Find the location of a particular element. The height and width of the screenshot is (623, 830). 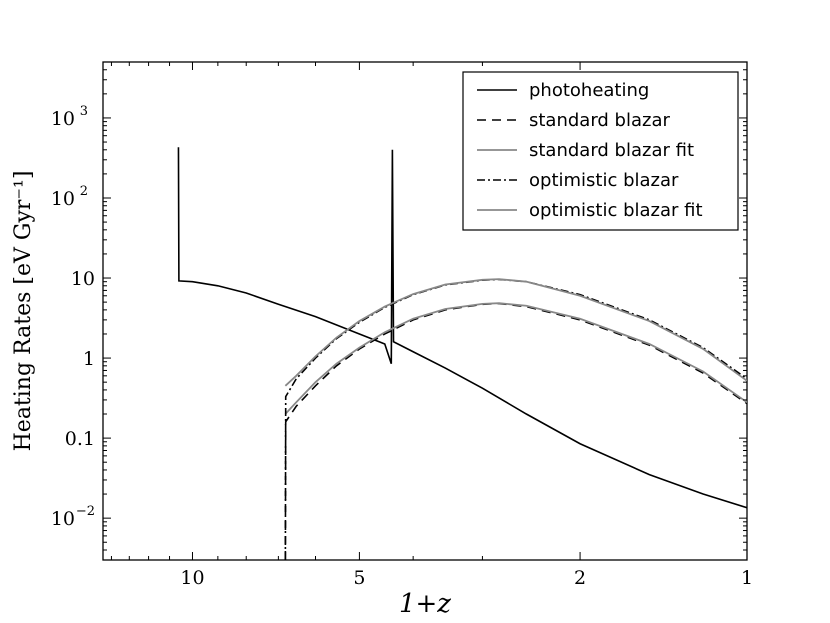

y-tick-exponent: −2 is located at coordinates (85, 511).